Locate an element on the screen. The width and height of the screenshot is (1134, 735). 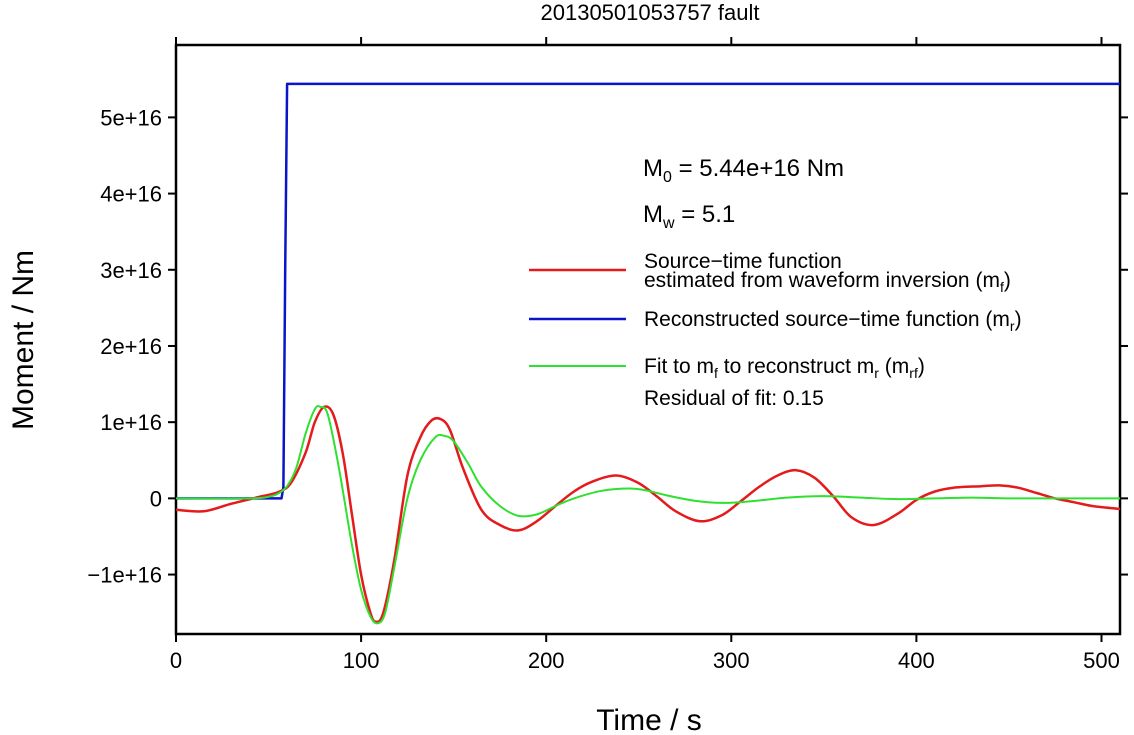
legend-entry-red-line2: estimated from waveform inversion (mf) is located at coordinates (827, 282).